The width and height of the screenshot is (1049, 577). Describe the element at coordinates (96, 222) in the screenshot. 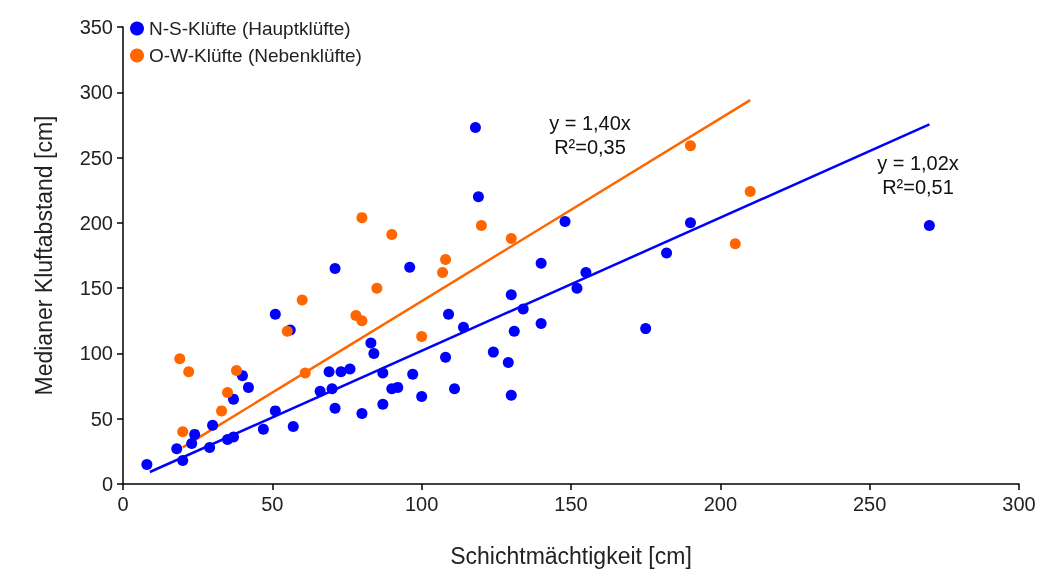

I see `y-tick-label: 200` at that location.